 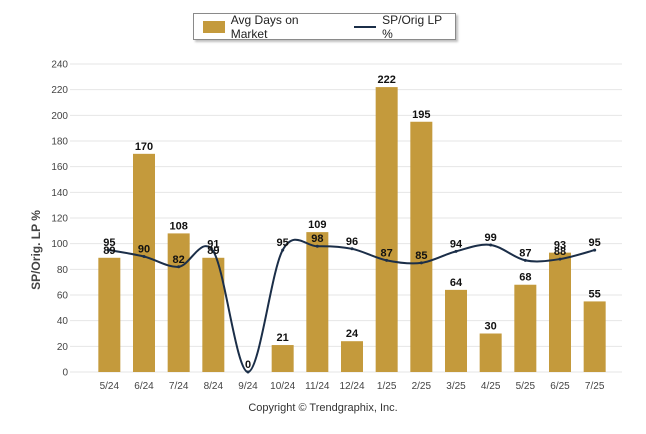 I want to click on y-tick-label: 100, so click(x=59, y=244).